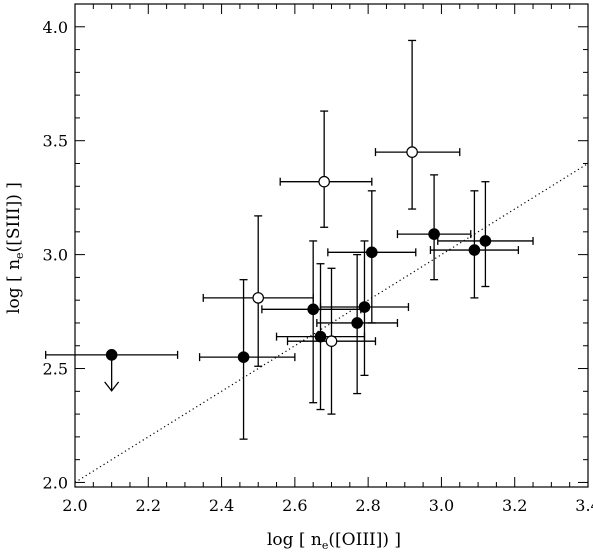 The image size is (593, 552). What do you see at coordinates (15, 248) in the screenshot?
I see `y-axis-label: log [ ne([SIII]) ]` at bounding box center [15, 248].